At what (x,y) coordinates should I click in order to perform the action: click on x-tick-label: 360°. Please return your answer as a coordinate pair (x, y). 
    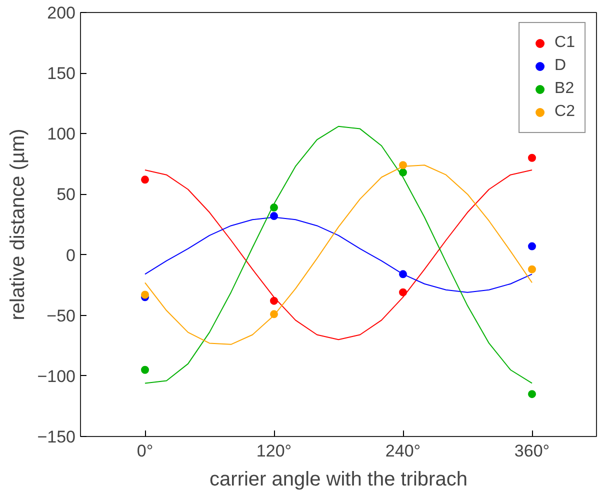
    Looking at the image, I should click on (532, 451).